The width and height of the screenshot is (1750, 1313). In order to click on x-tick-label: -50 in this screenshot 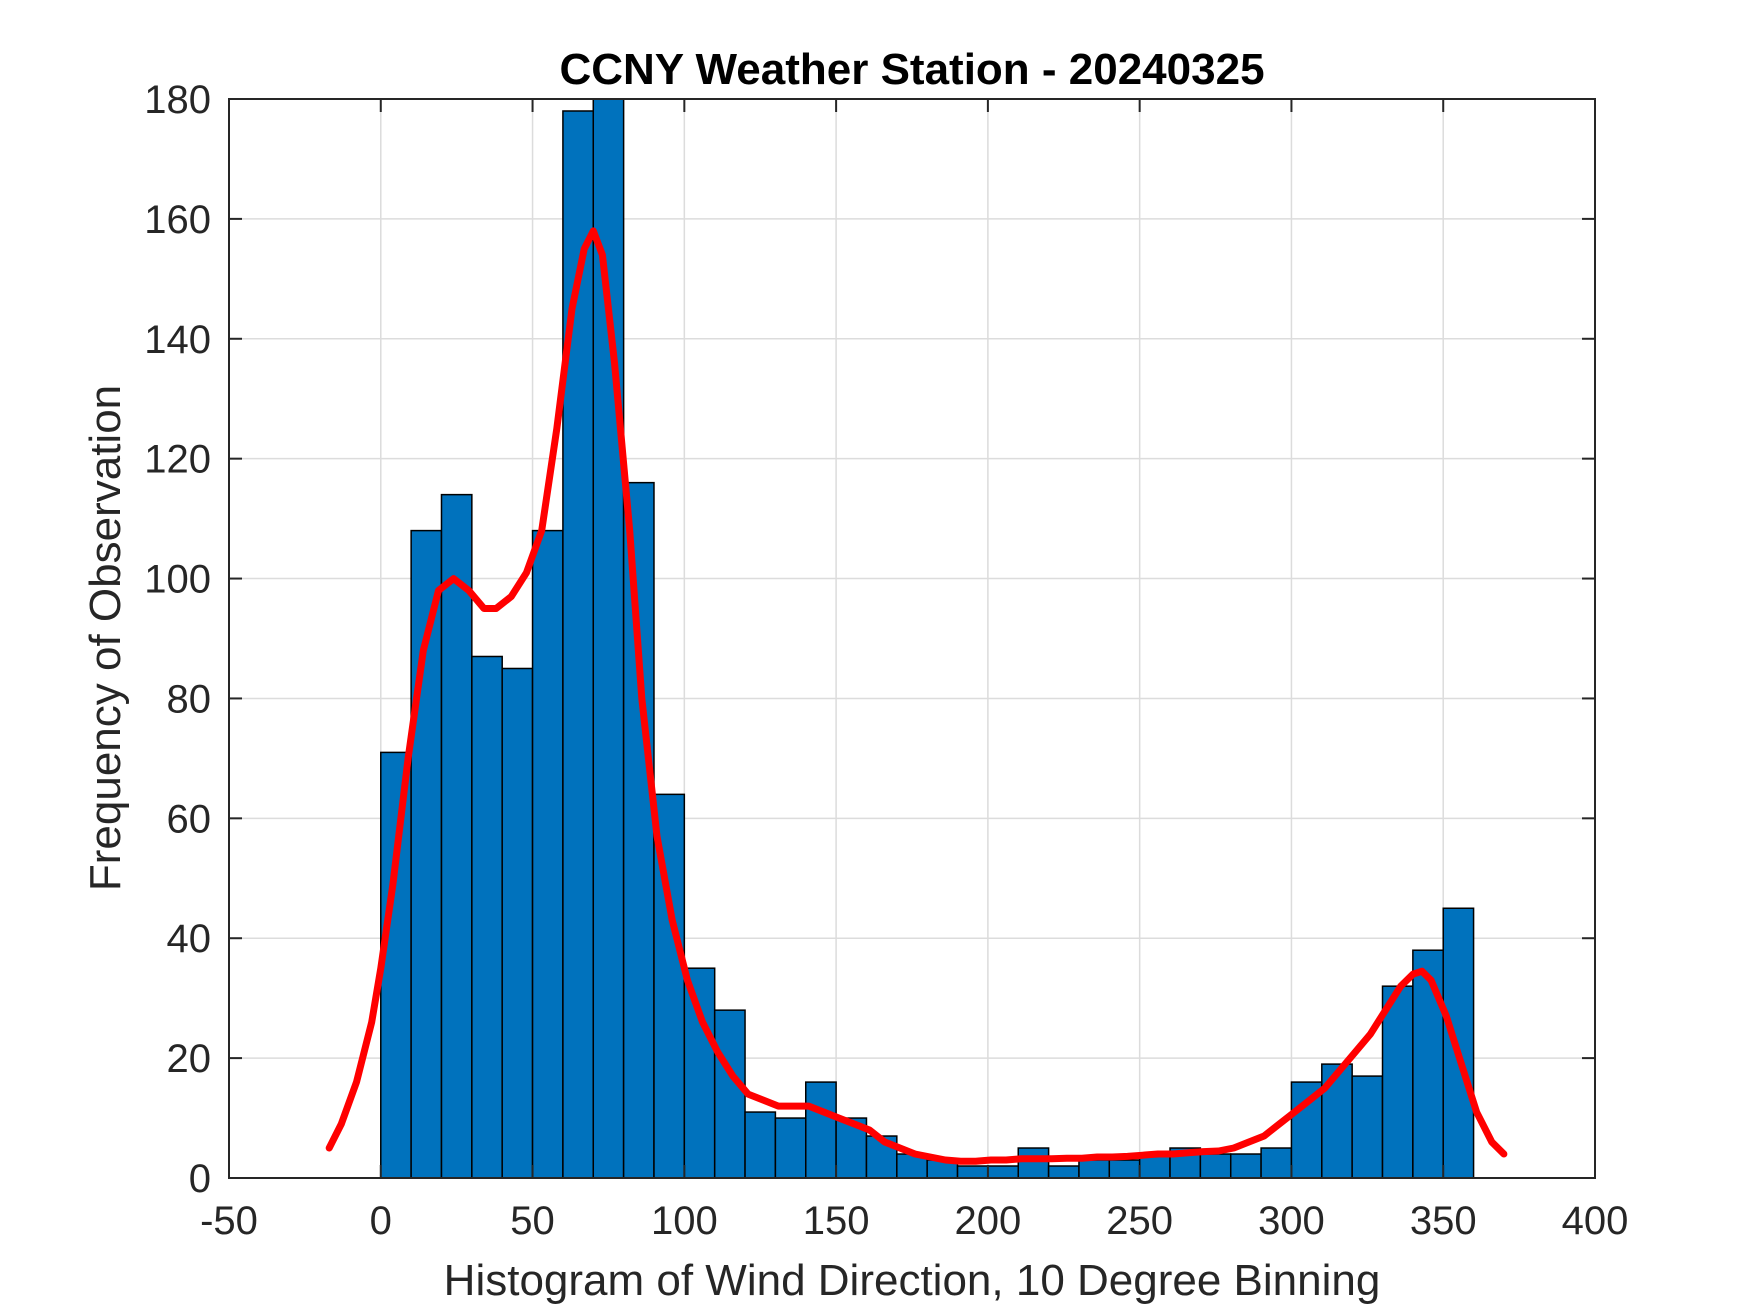, I will do `click(229, 1221)`.